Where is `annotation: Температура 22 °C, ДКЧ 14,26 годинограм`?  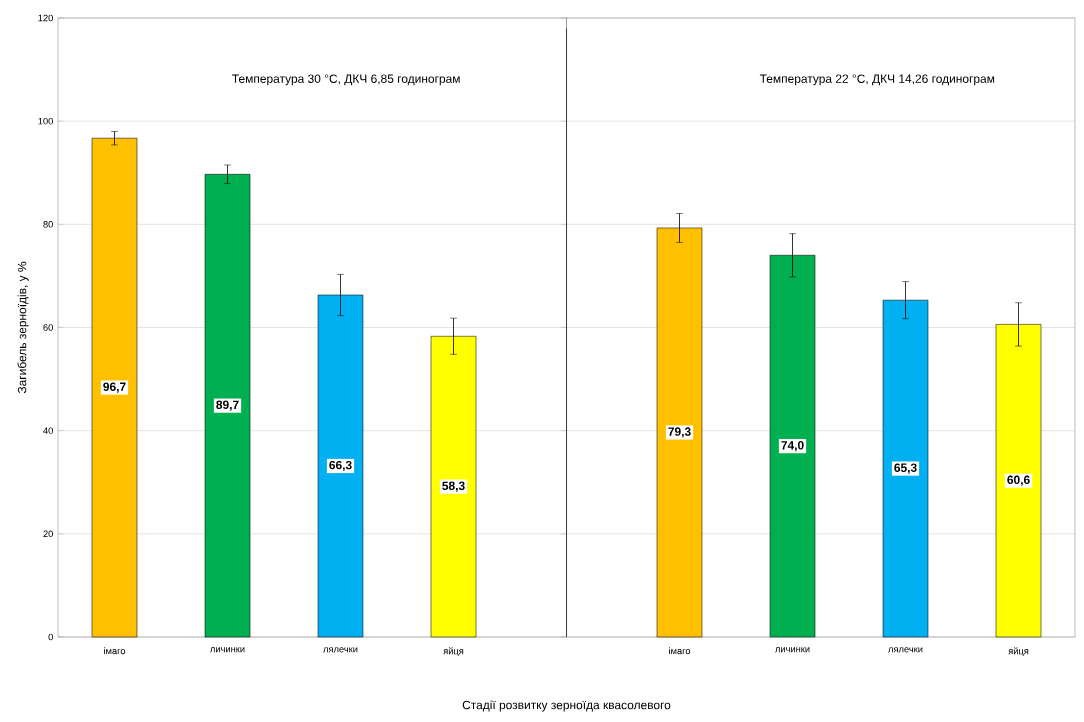
annotation: Температура 22 °C, ДКЧ 14,26 годинограм is located at coordinates (877, 80).